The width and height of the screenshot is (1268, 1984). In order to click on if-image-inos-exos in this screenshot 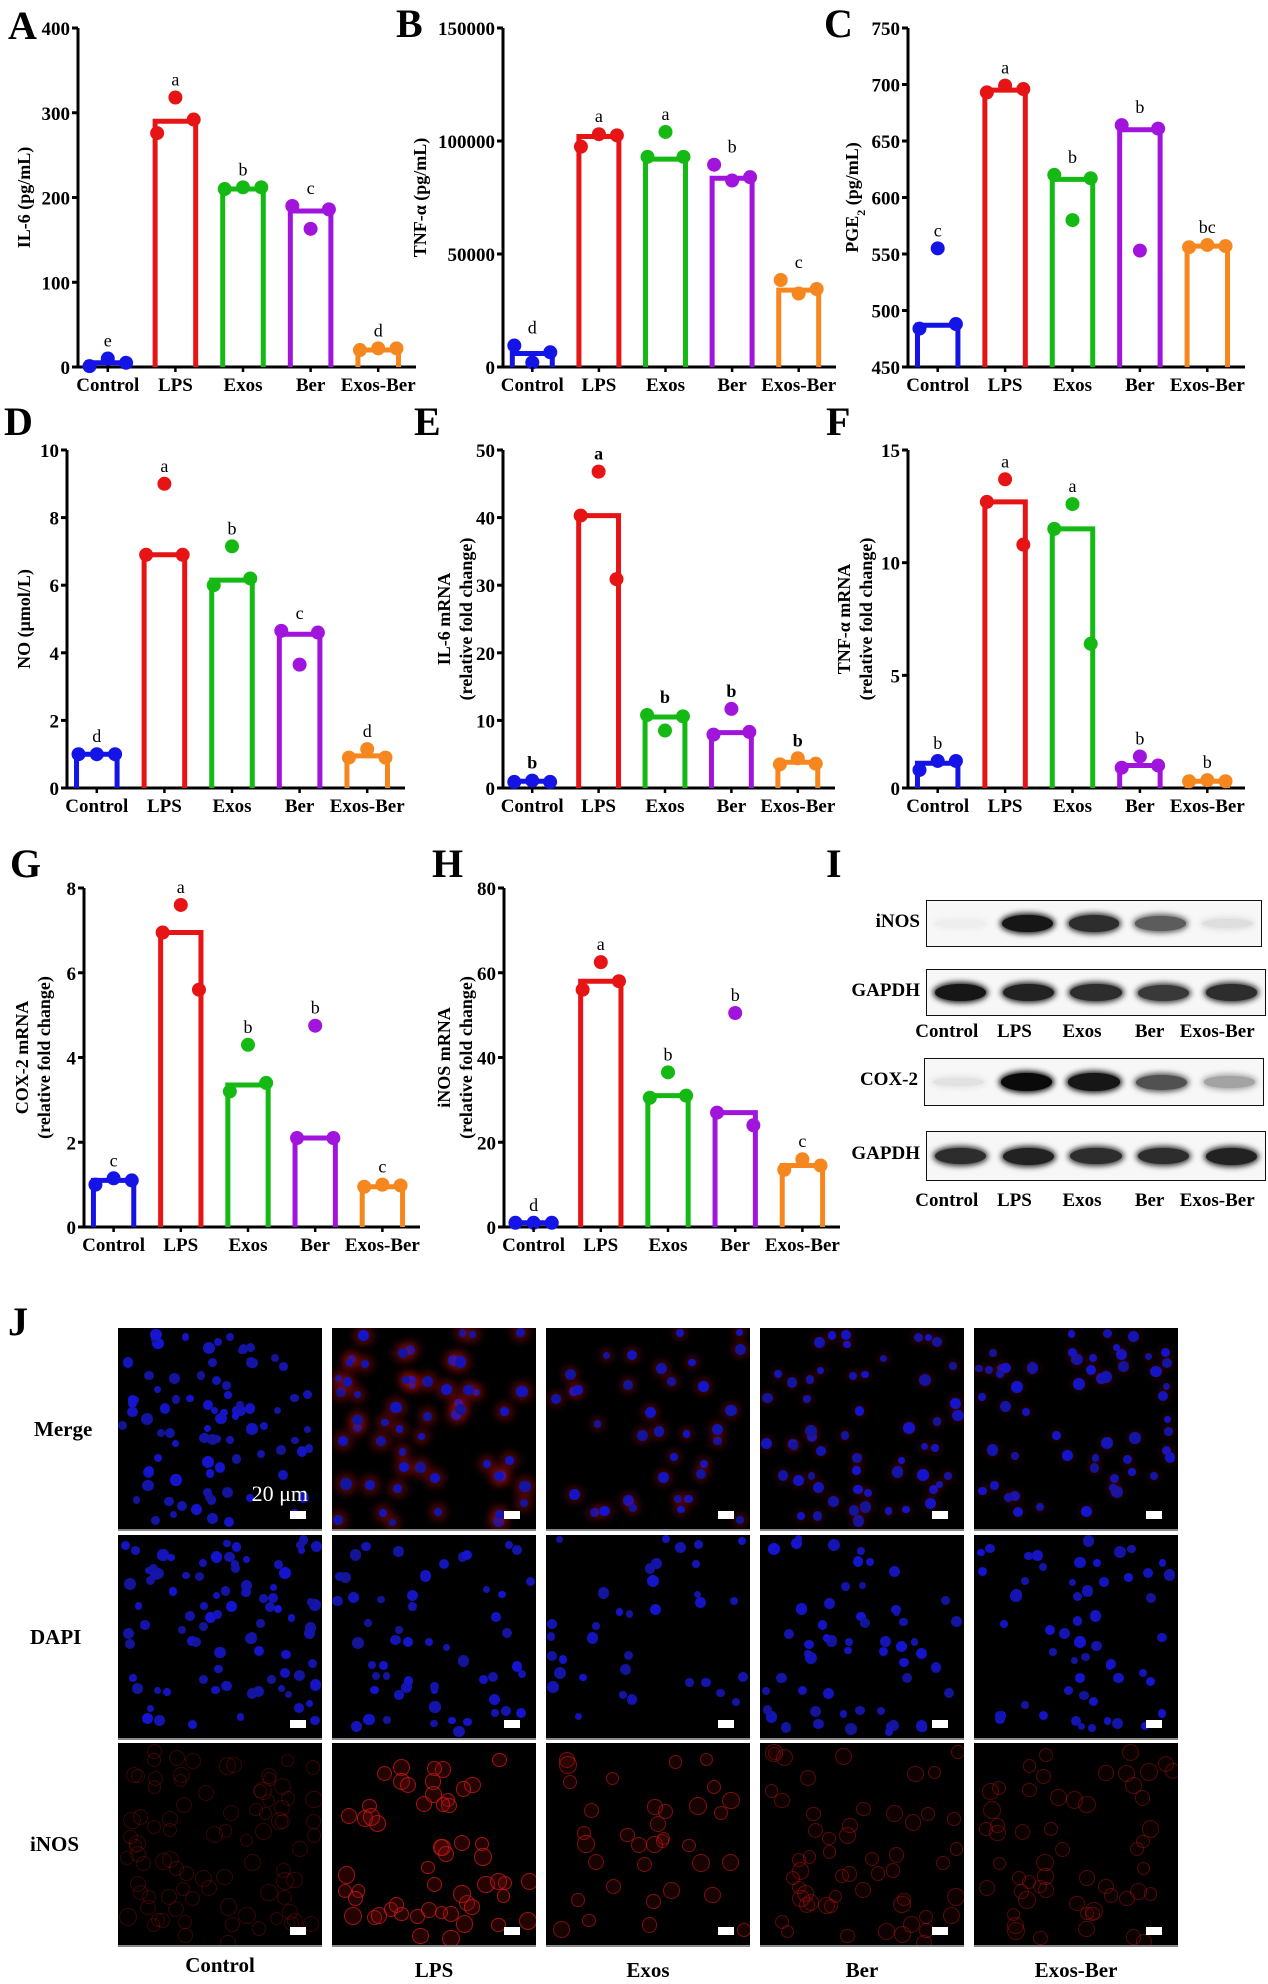, I will do `click(648, 1845)`.